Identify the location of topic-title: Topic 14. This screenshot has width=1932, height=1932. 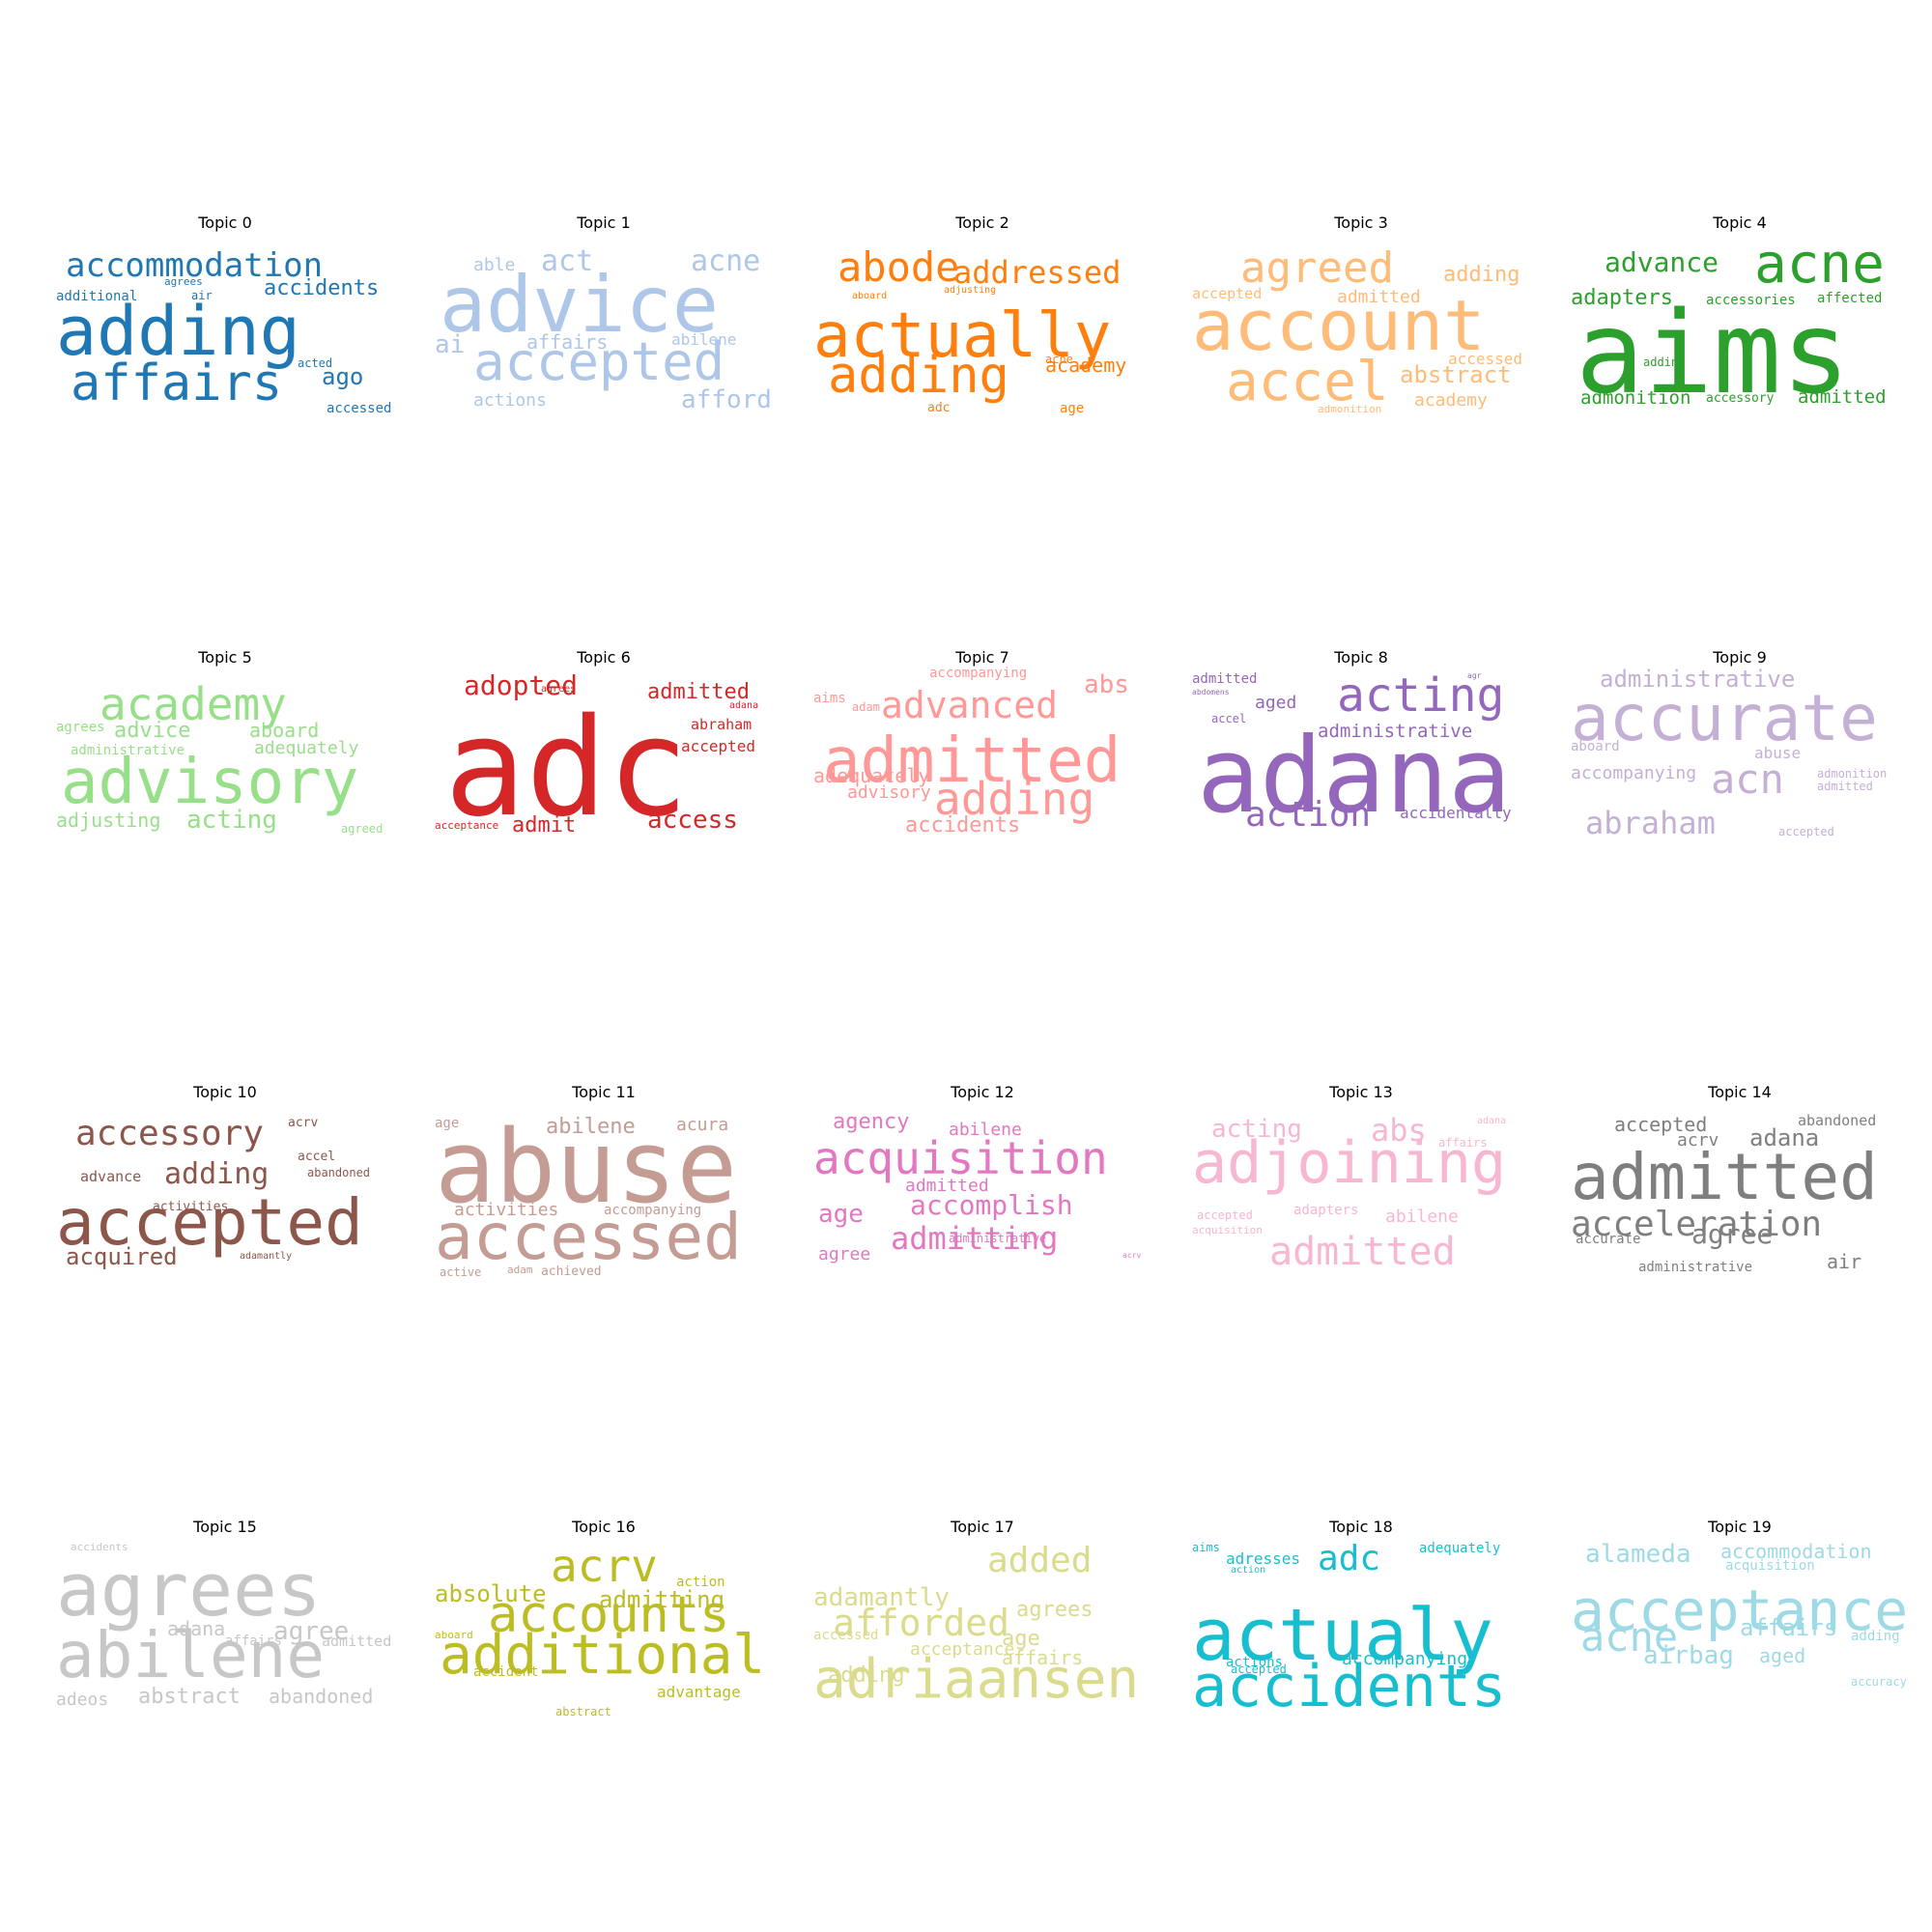
(1740, 1092).